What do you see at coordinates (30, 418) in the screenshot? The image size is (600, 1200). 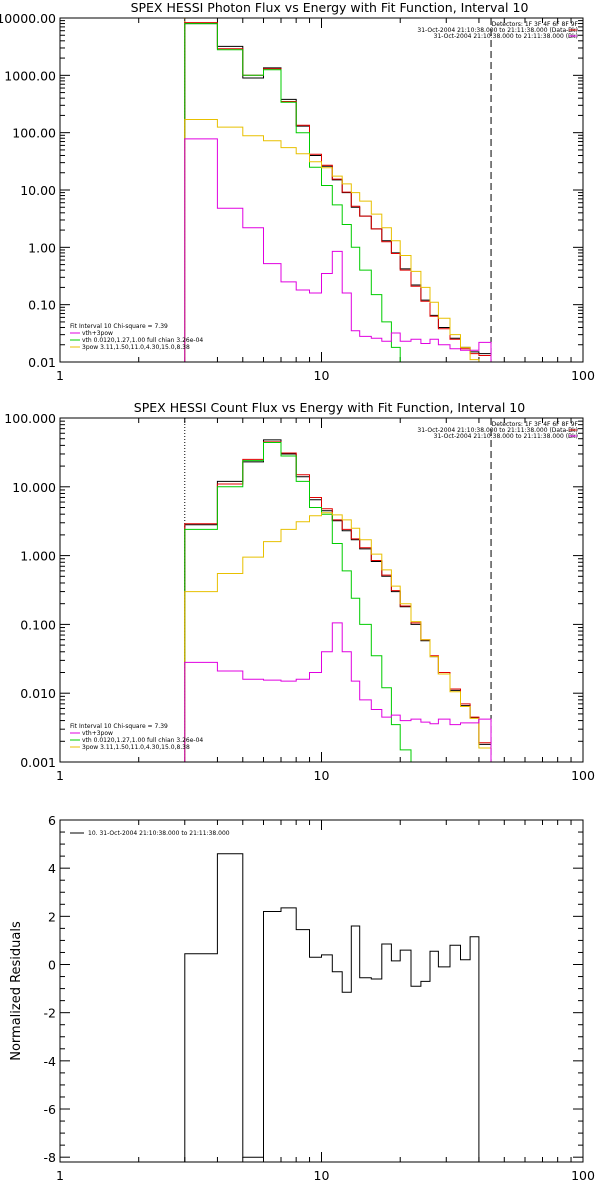 I see `y-tick-label: 100.000` at bounding box center [30, 418].